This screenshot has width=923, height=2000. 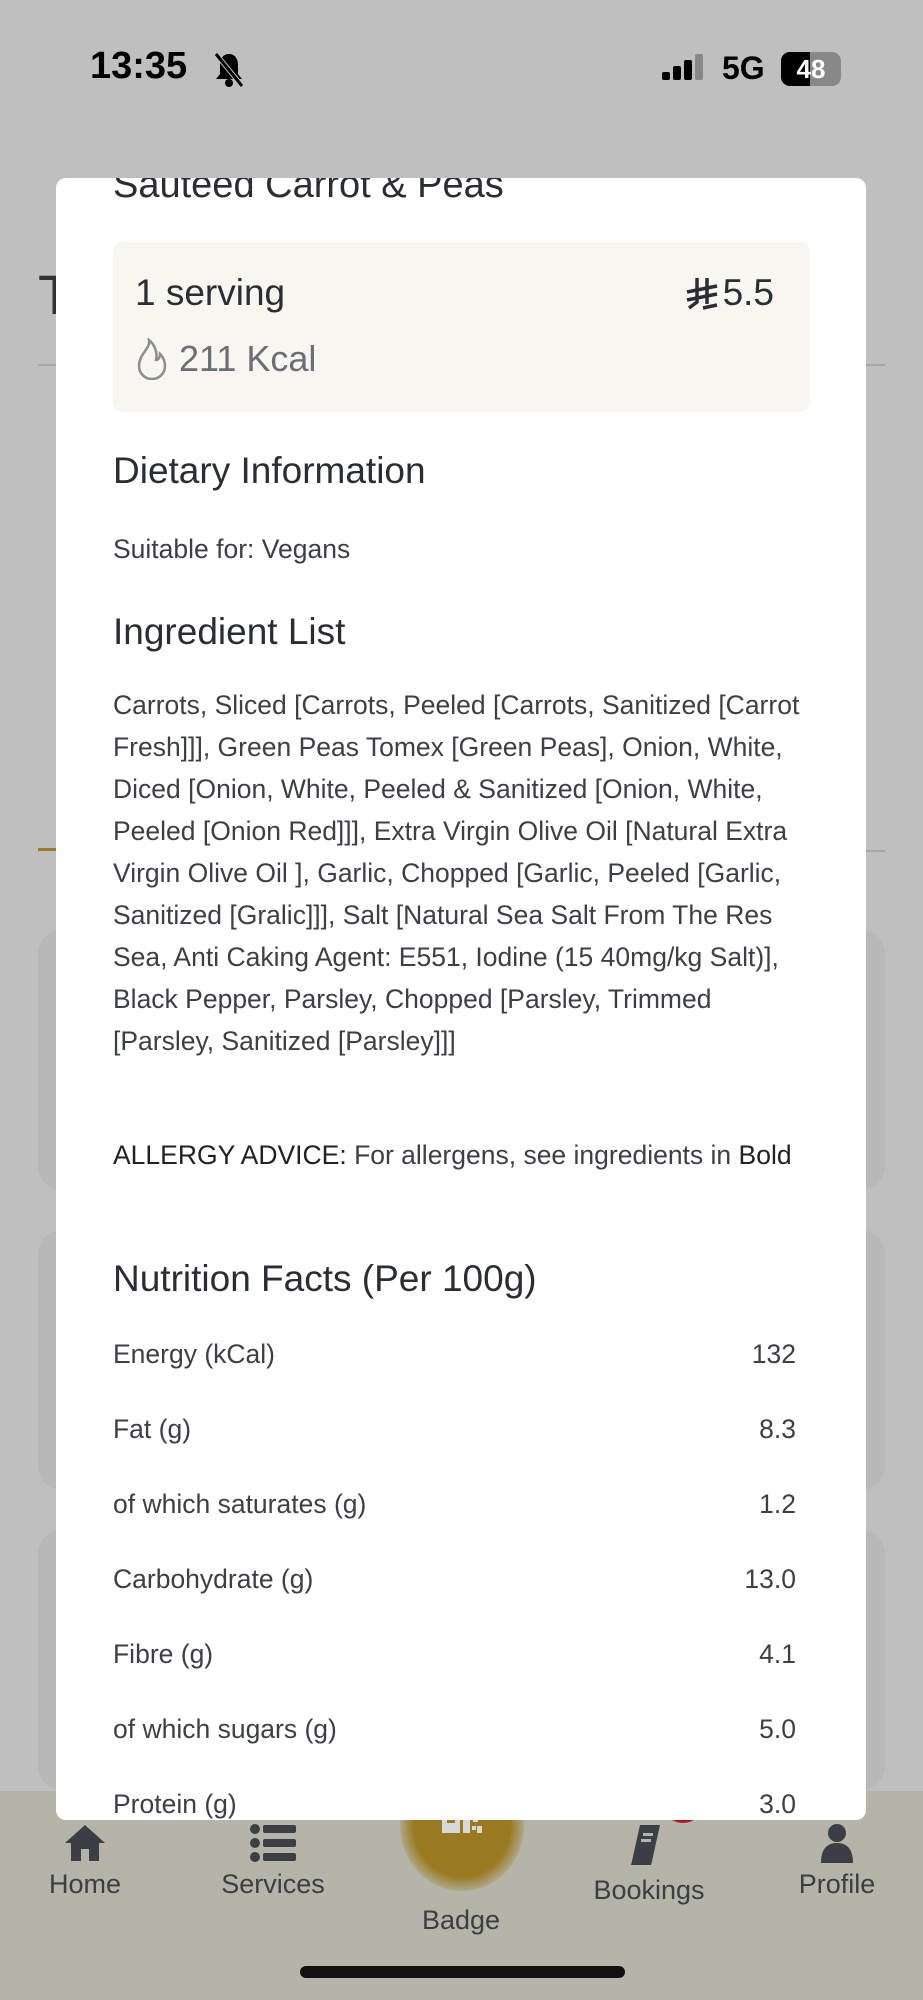 What do you see at coordinates (210, 292) in the screenshot?
I see `serving-label: 1 serving` at bounding box center [210, 292].